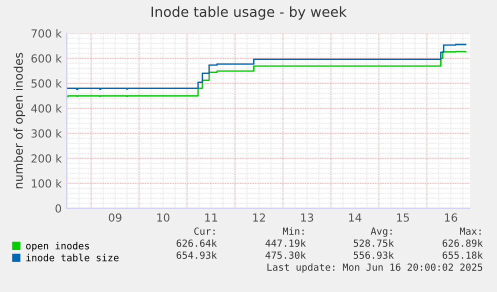 The height and width of the screenshot is (292, 497). I want to click on text: 556.93k, so click(374, 255).